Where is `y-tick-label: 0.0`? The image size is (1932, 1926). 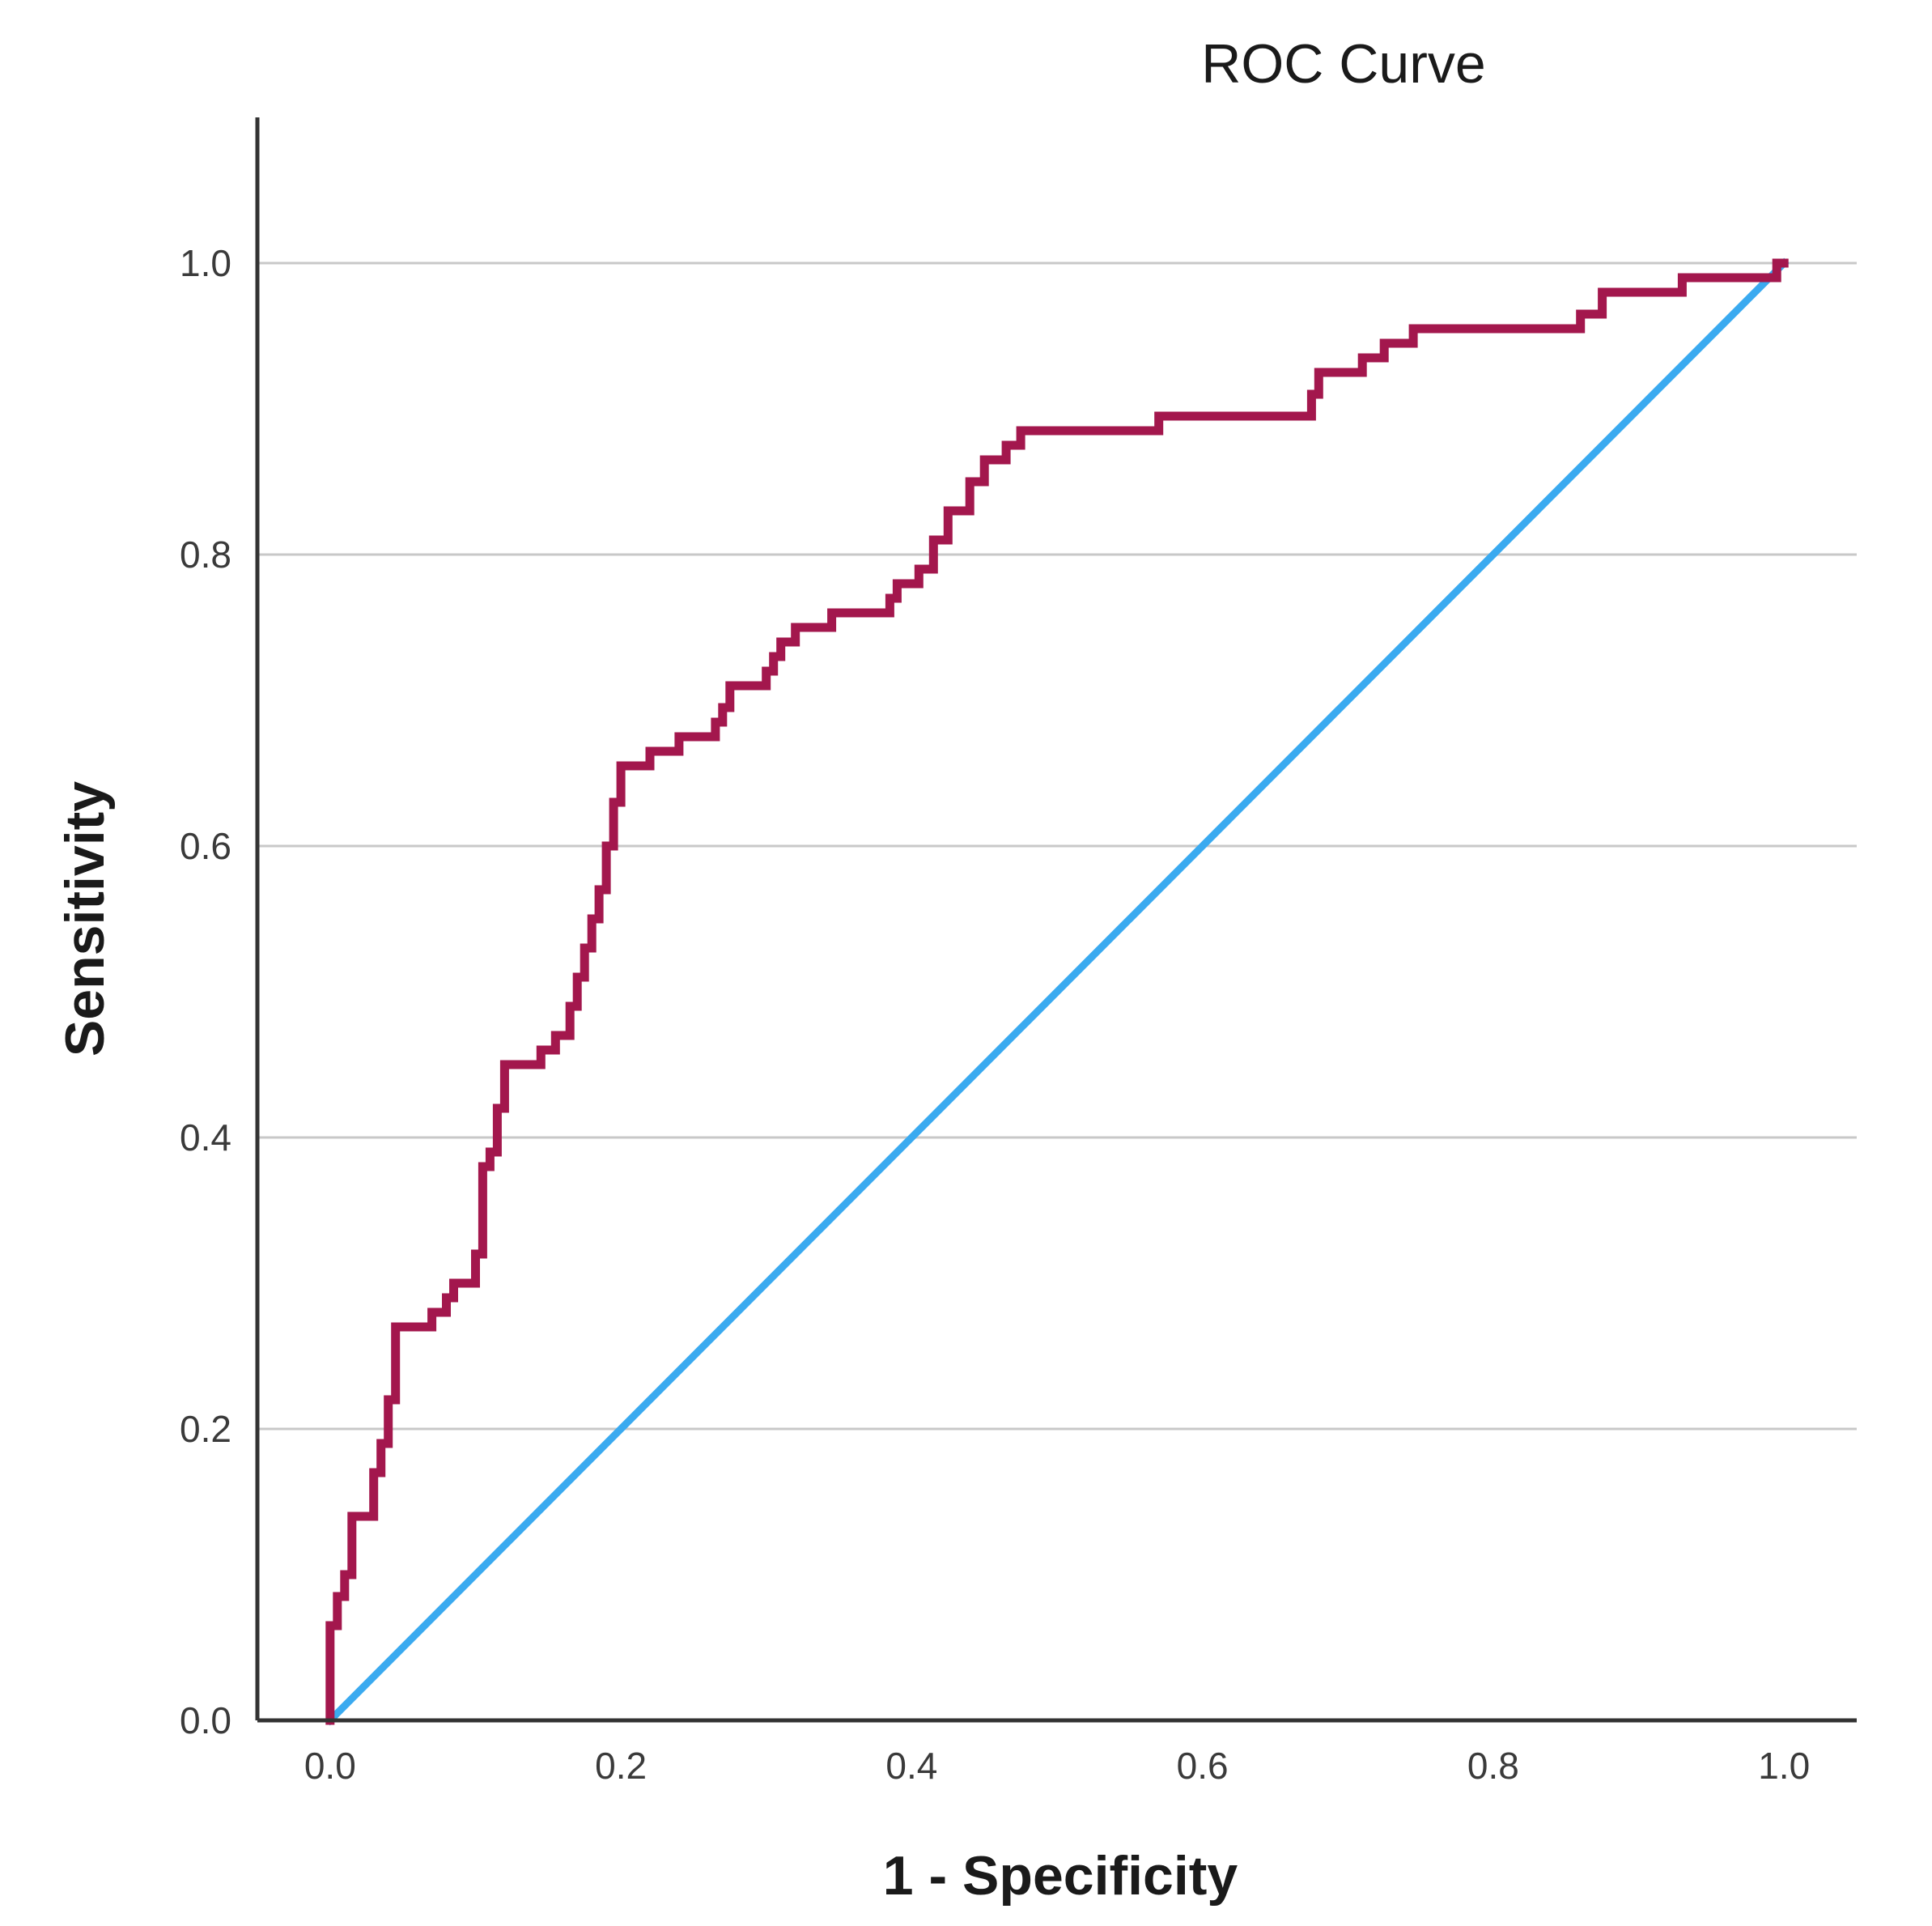
y-tick-label: 0.0 is located at coordinates (205, 1720).